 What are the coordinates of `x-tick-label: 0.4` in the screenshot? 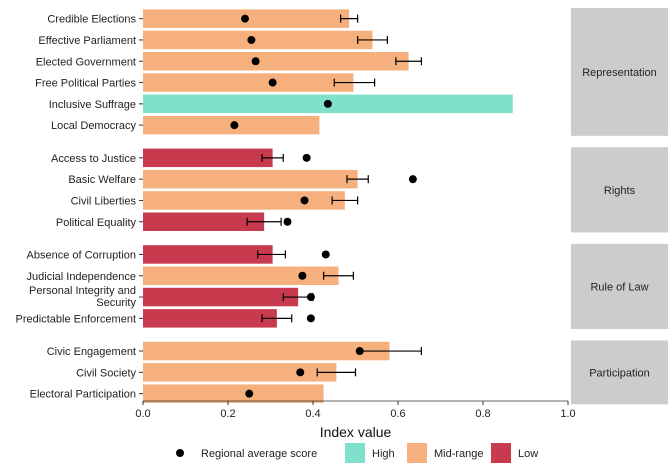 It's located at (312, 414).